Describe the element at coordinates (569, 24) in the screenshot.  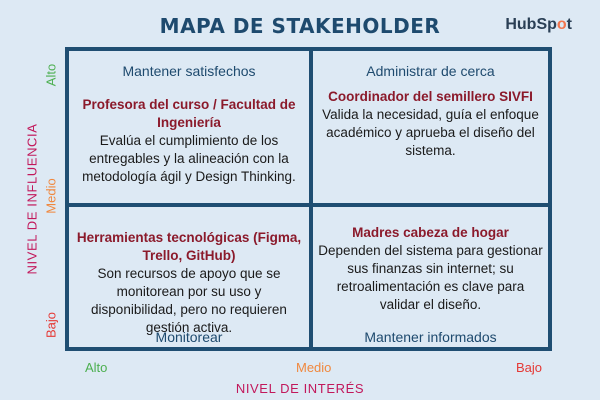
I see `logo-text-end: t` at that location.